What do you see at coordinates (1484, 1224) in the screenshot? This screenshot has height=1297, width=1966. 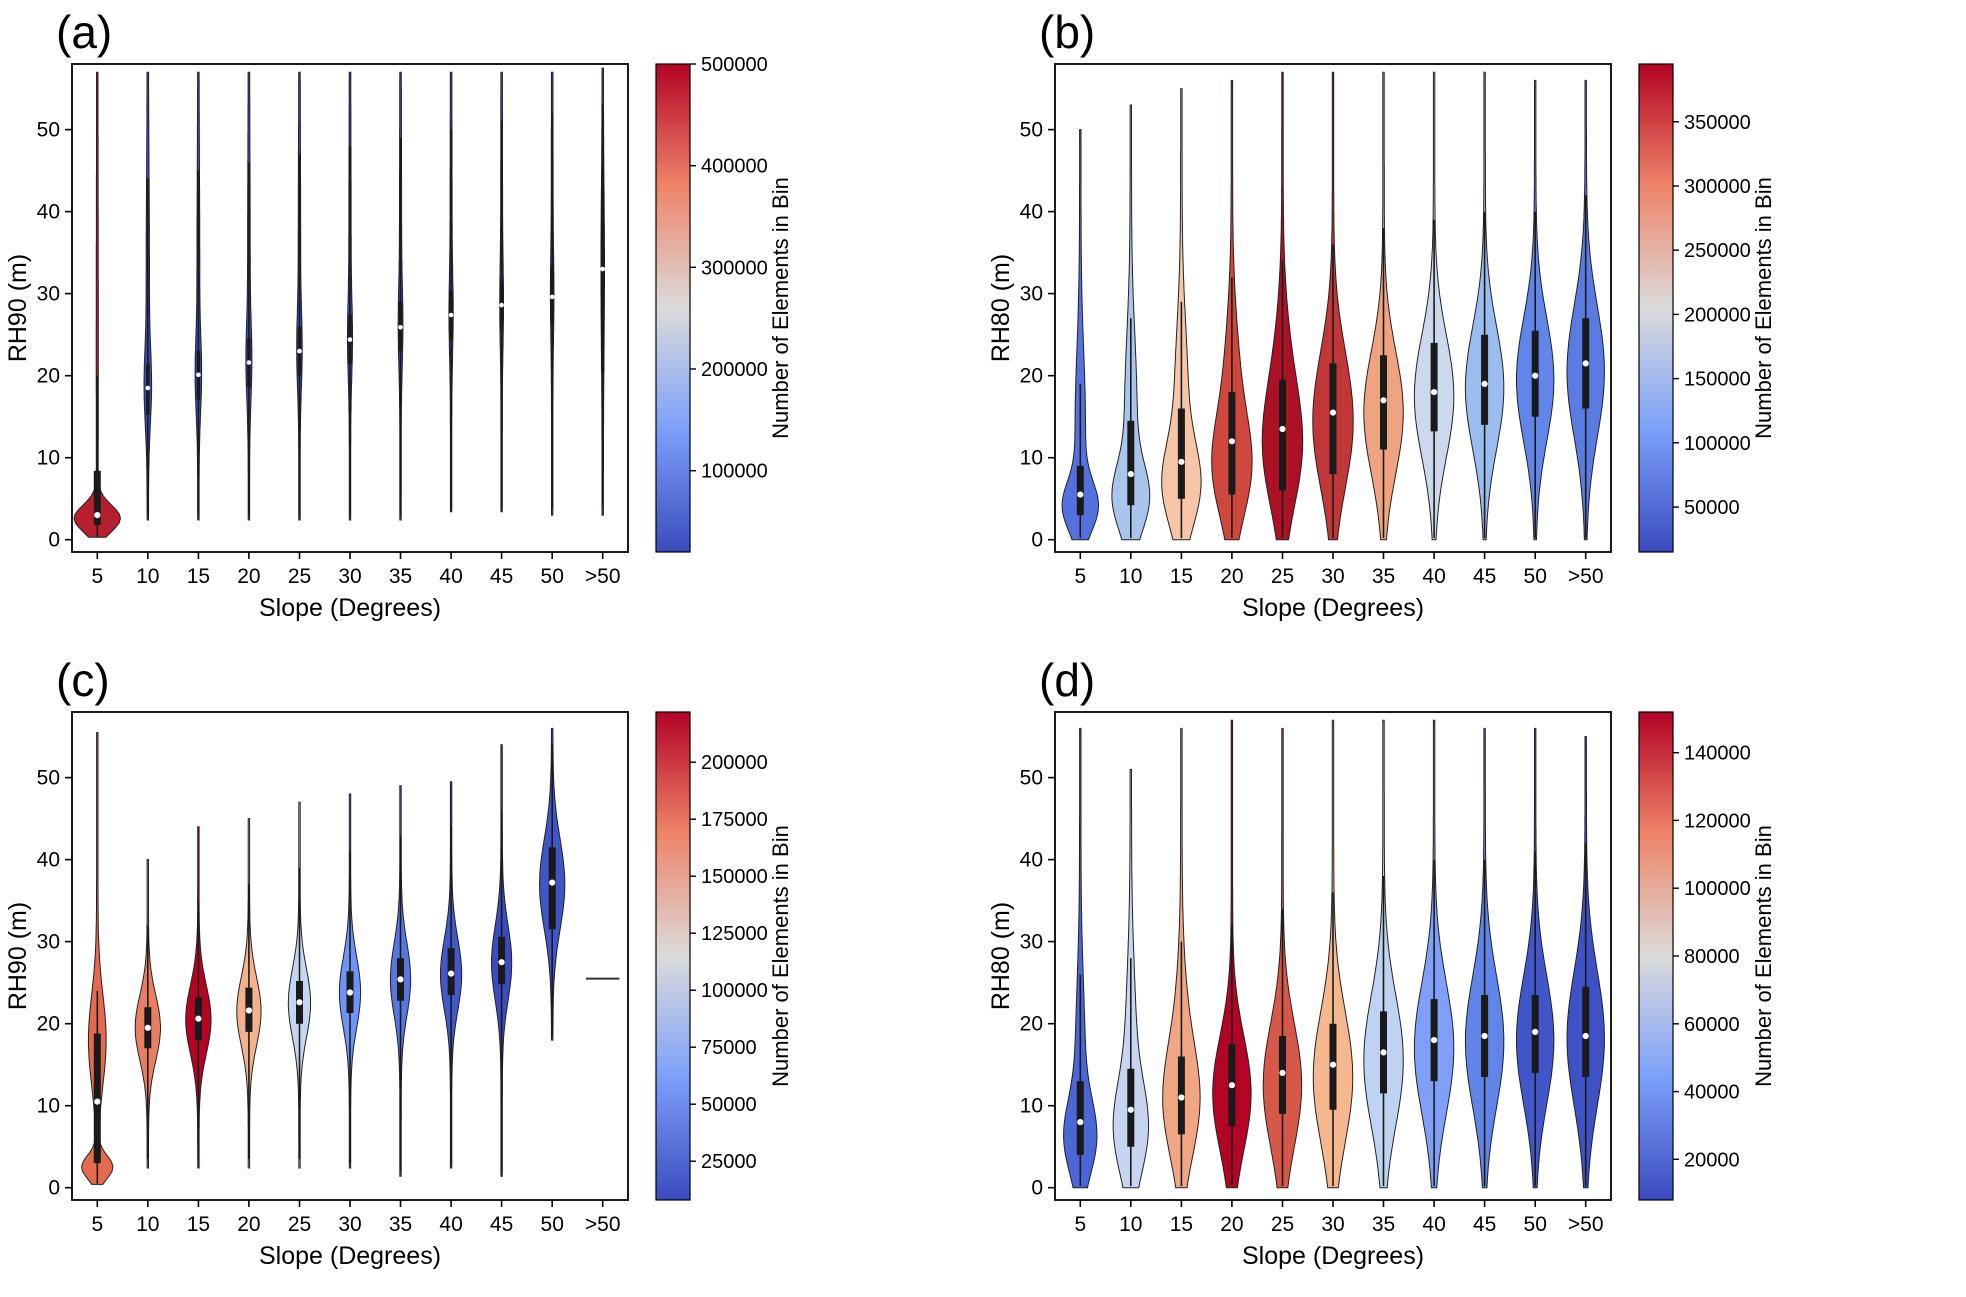 I see `x-tick-label: 45` at bounding box center [1484, 1224].